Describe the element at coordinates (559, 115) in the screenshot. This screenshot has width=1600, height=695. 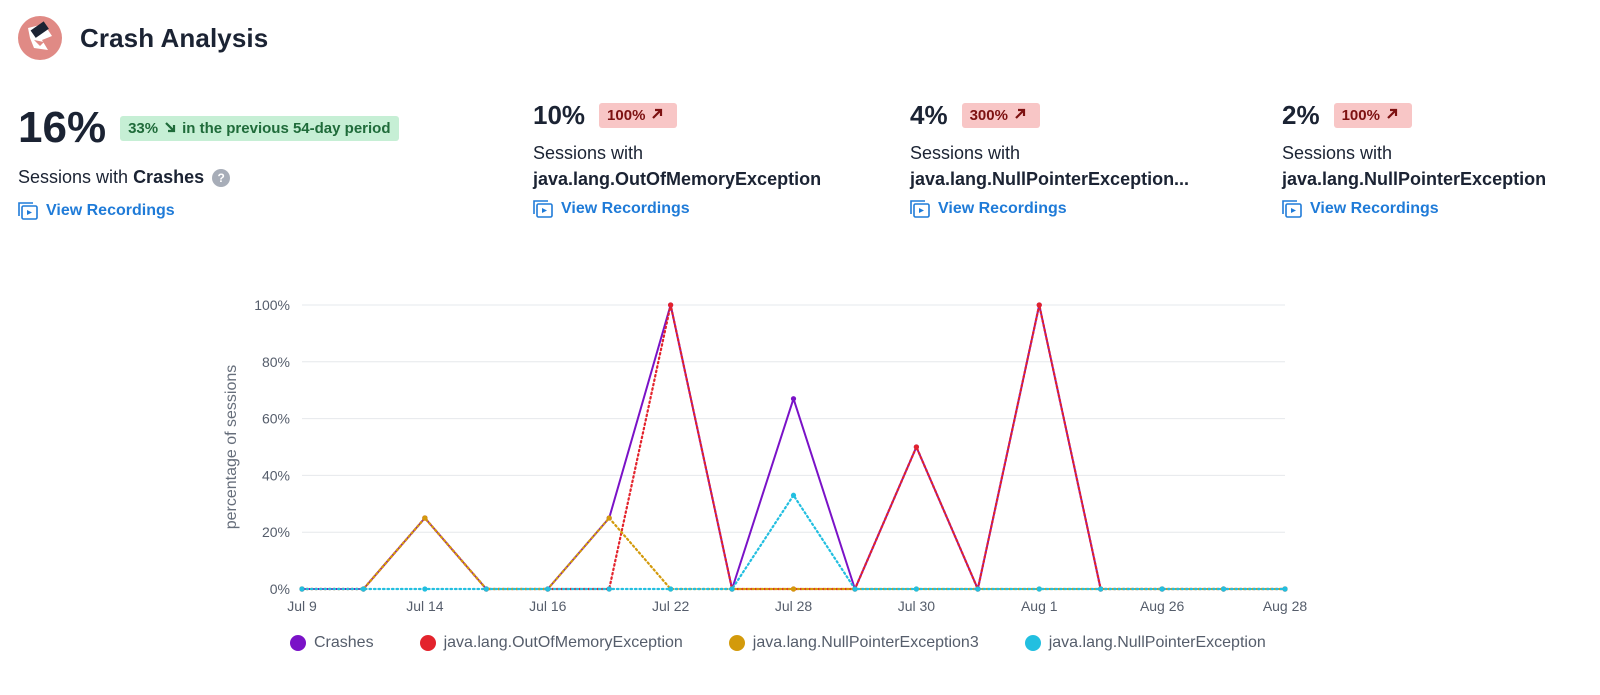
I see `metric-value: 10%` at that location.